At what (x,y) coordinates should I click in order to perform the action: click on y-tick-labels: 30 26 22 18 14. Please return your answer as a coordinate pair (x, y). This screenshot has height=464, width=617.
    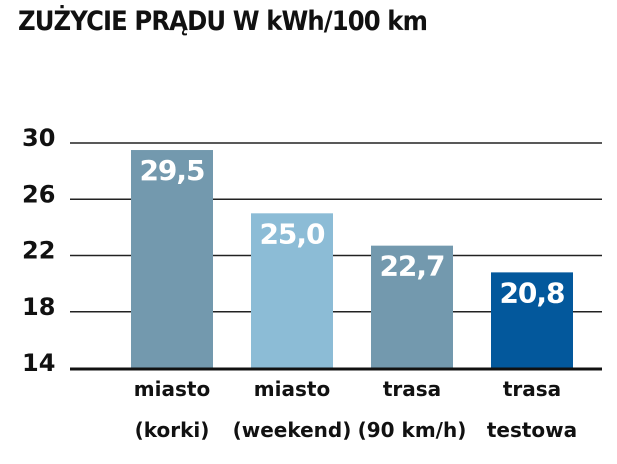
    Looking at the image, I should click on (38, 250).